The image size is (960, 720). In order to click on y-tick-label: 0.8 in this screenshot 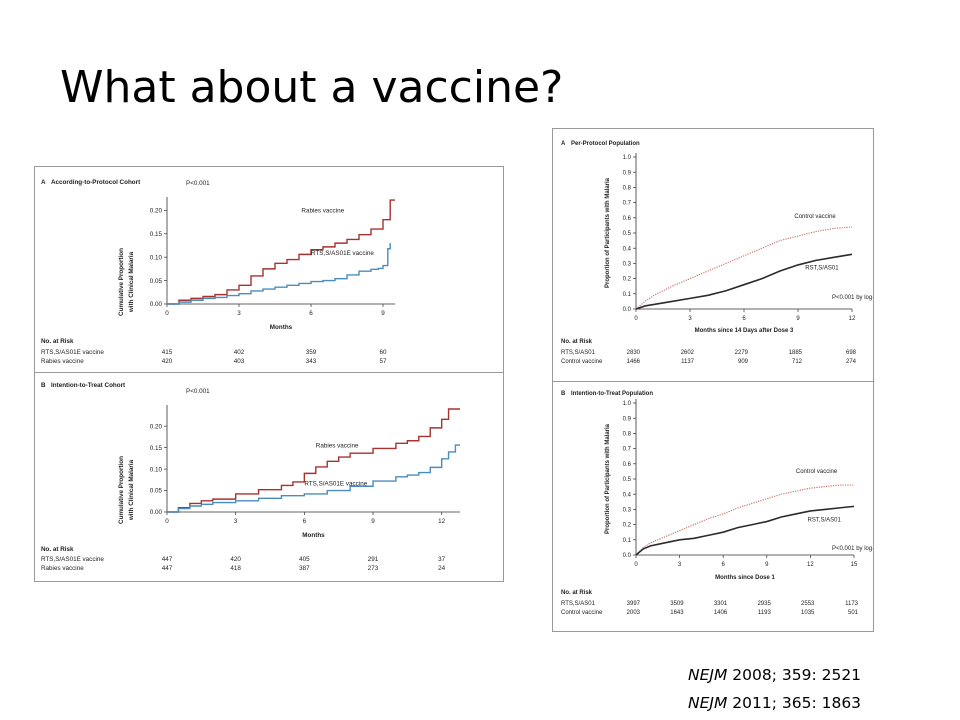, I will do `click(627, 189)`.